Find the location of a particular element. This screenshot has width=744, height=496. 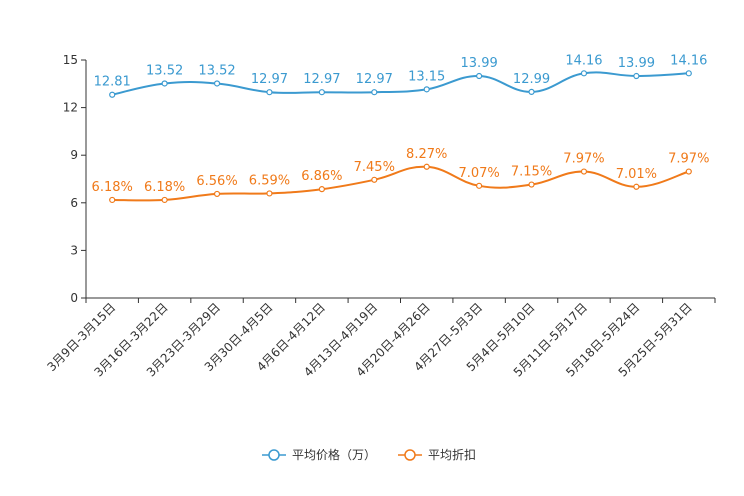

data-label: 13.15 is located at coordinates (426, 76).